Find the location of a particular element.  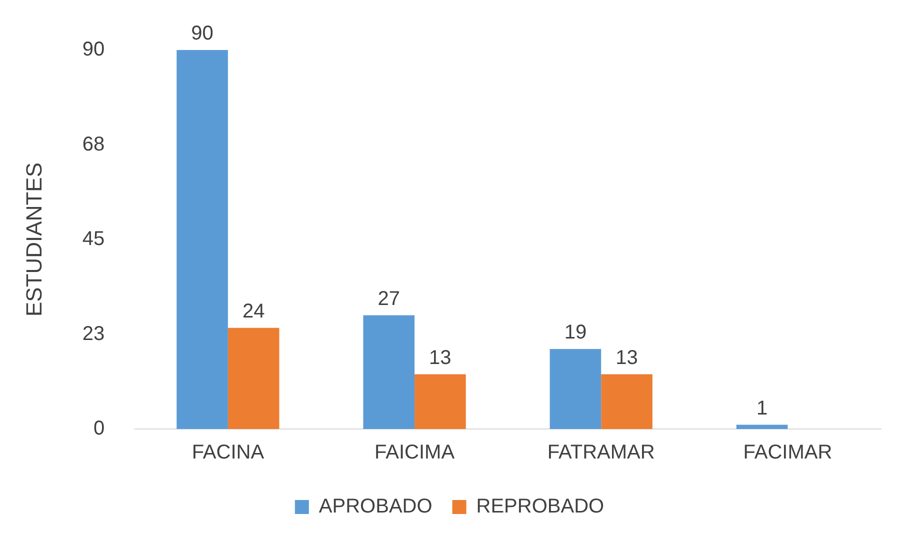

data-label: 1 is located at coordinates (762, 408).